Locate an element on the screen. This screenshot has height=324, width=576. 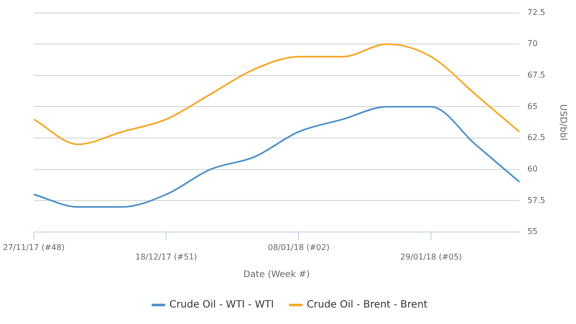
y-tick-label: 72.5 is located at coordinates (536, 12).